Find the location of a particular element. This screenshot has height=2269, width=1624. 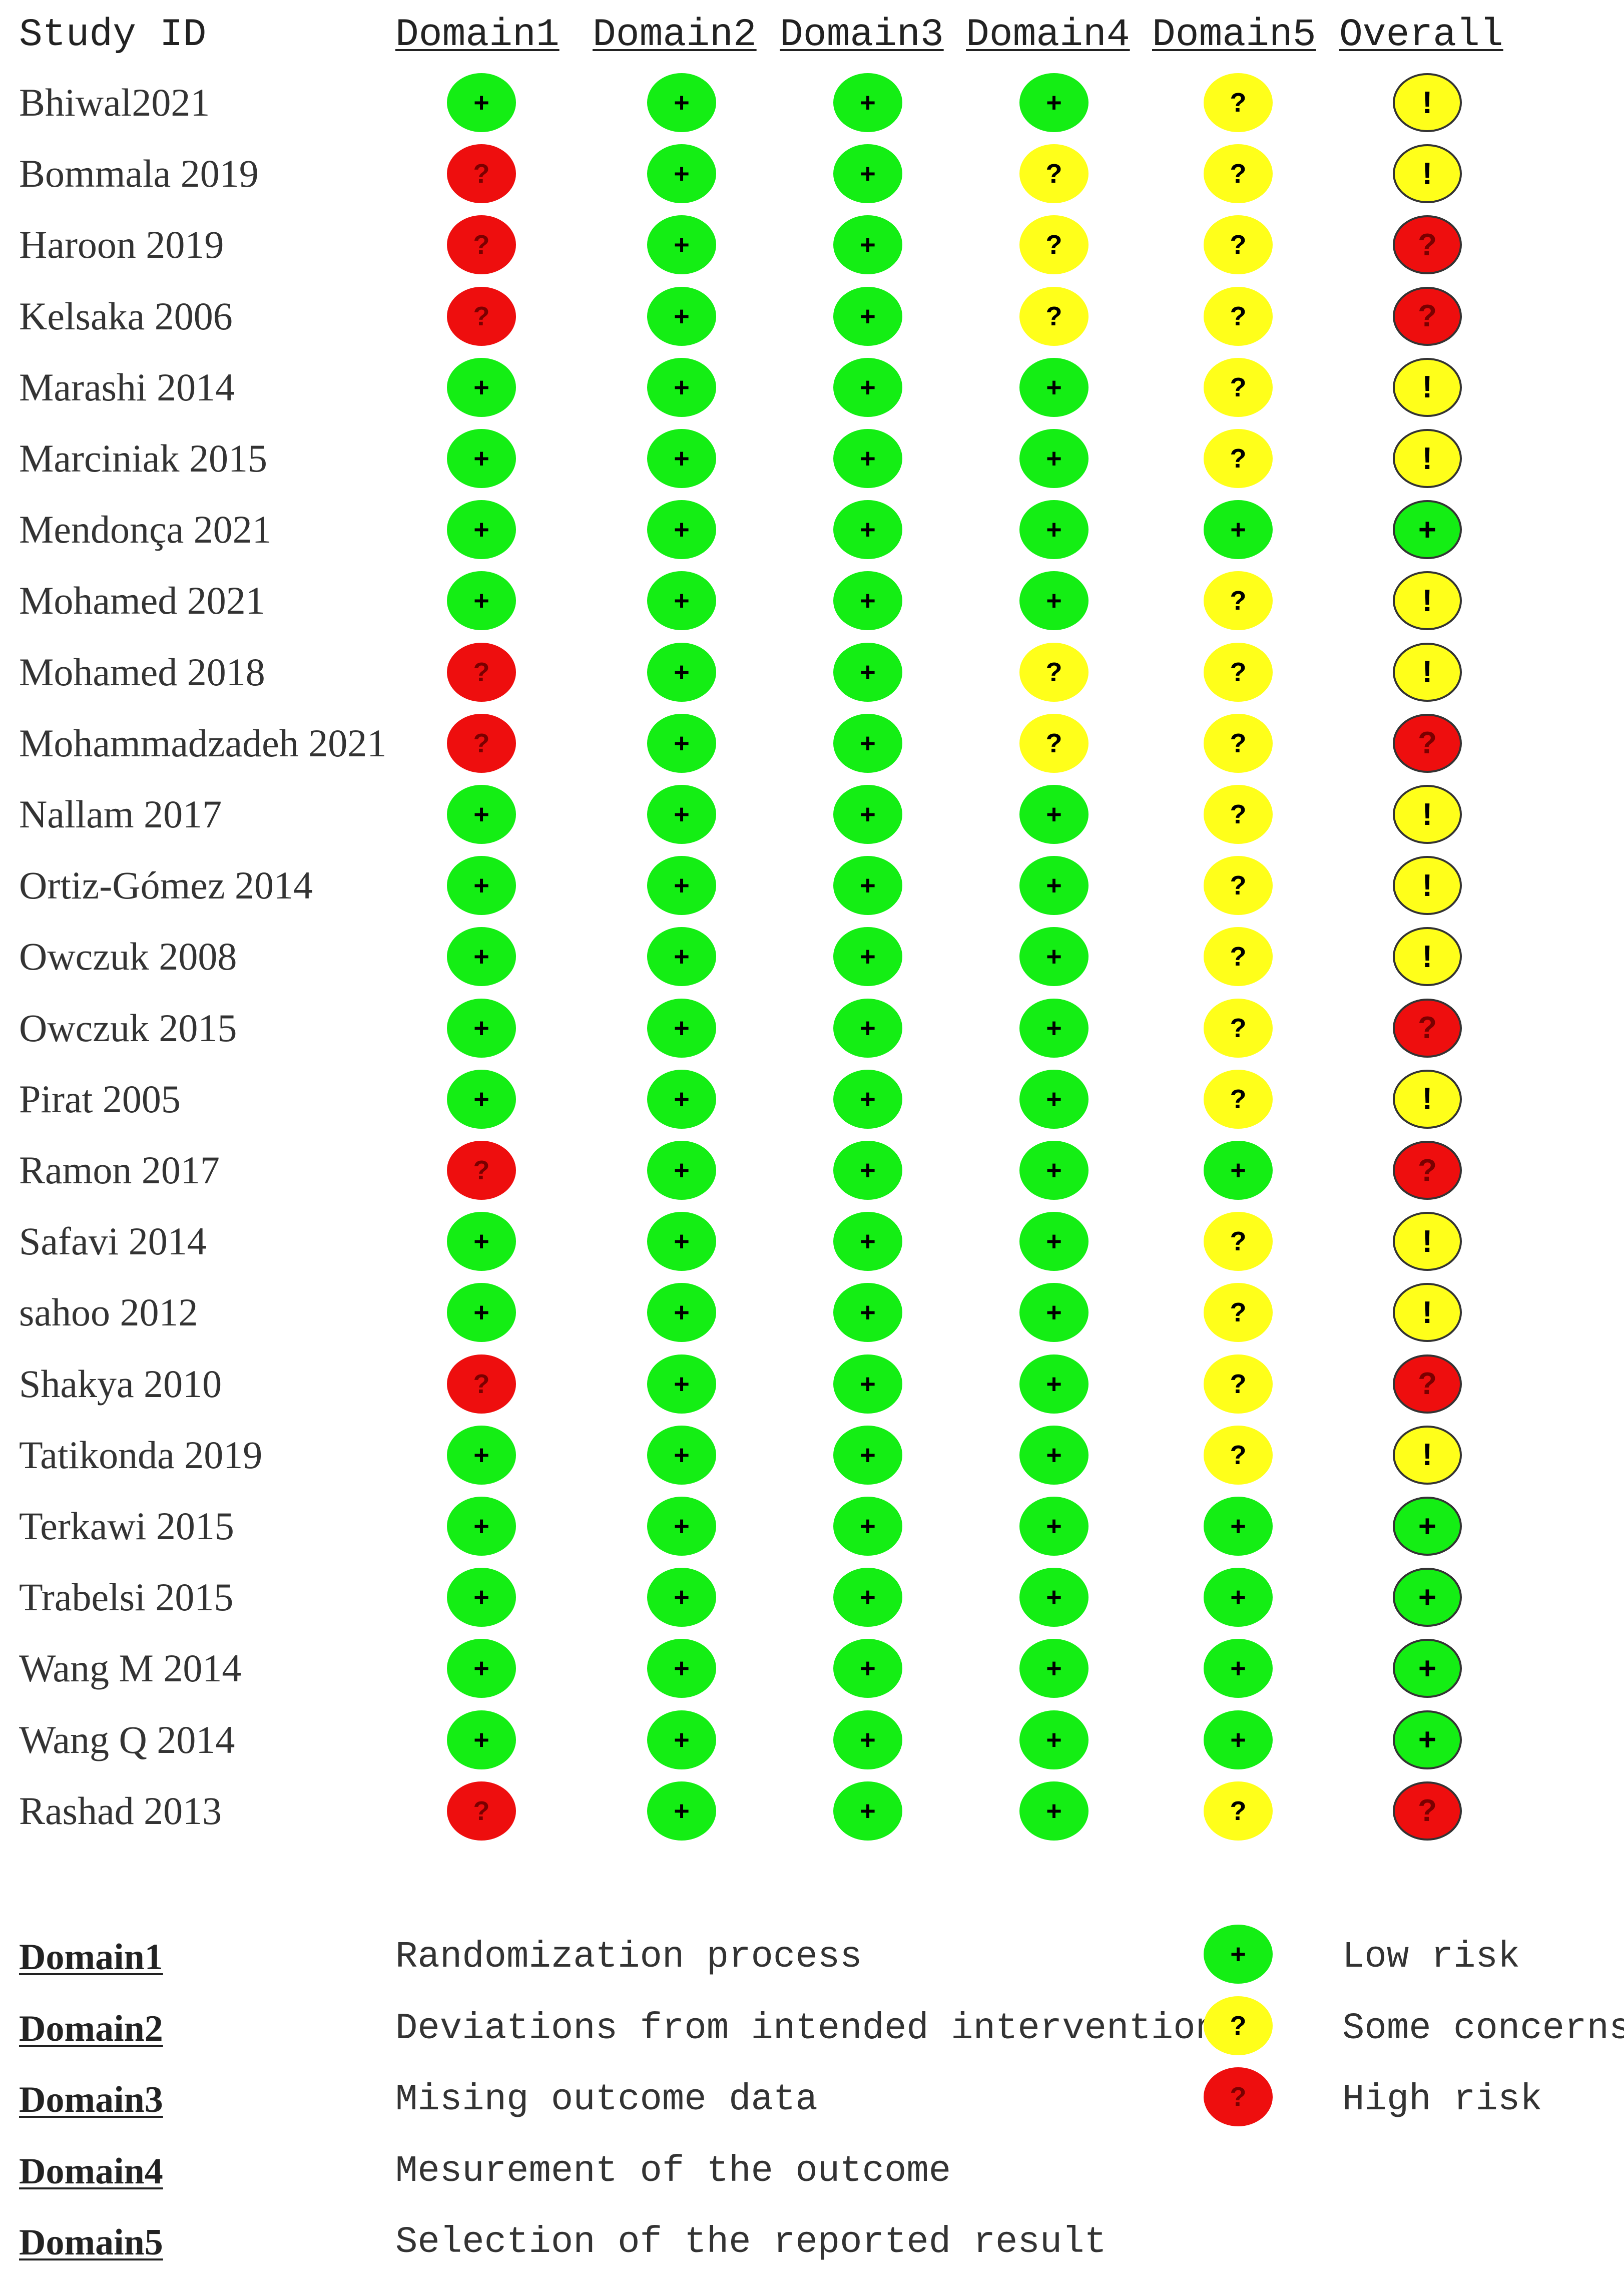

study-name: Marashi 2014 is located at coordinates (127, 387).